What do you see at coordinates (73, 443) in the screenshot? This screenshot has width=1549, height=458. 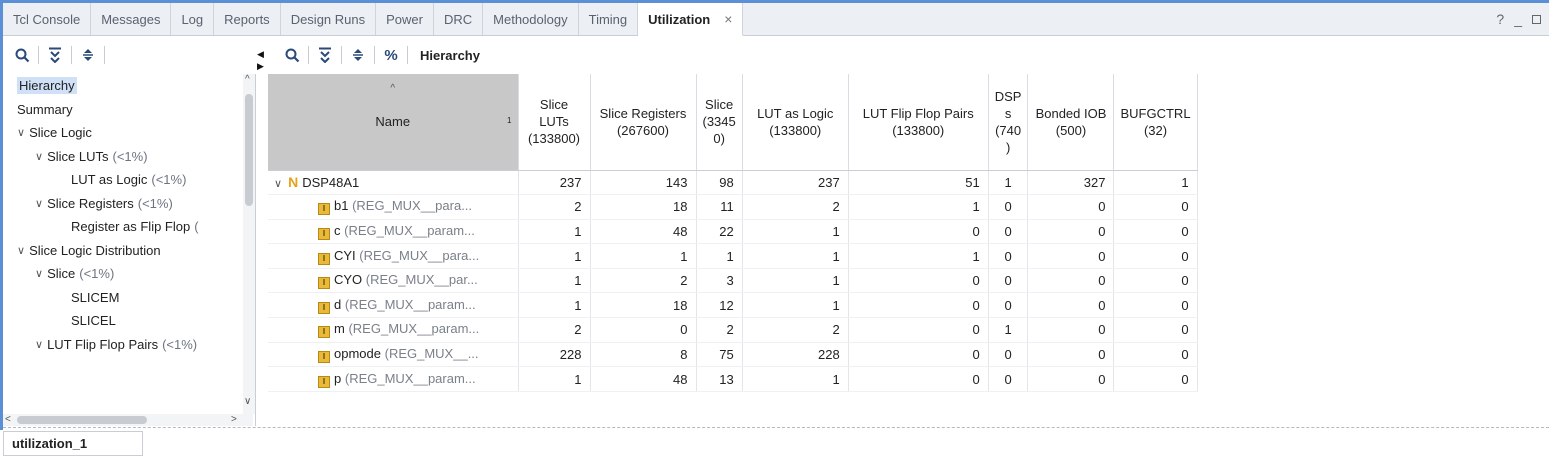 I see `report-tab-utilization-1: utilization_1` at bounding box center [73, 443].